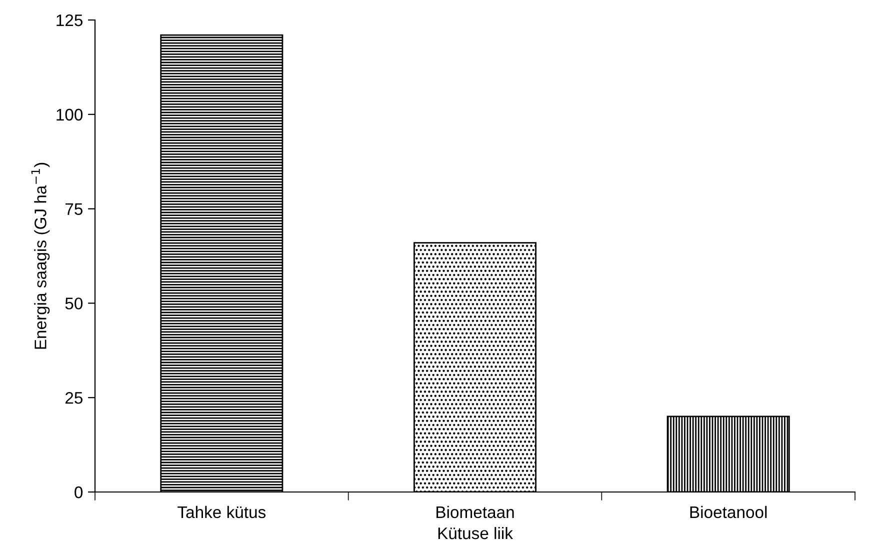  I want to click on y-tick-label: 125, so click(69, 20).